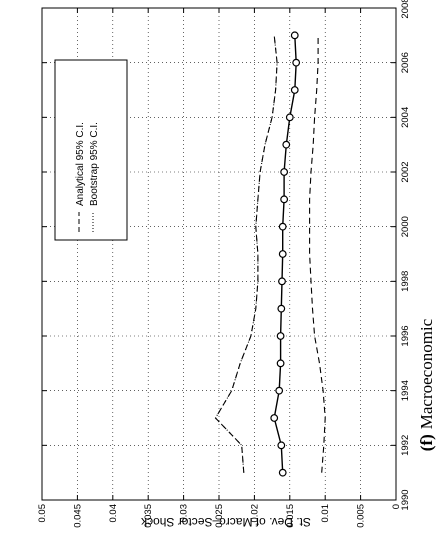  Describe the element at coordinates (405, 117) in the screenshot. I see `x-tick-label: 2004` at that location.